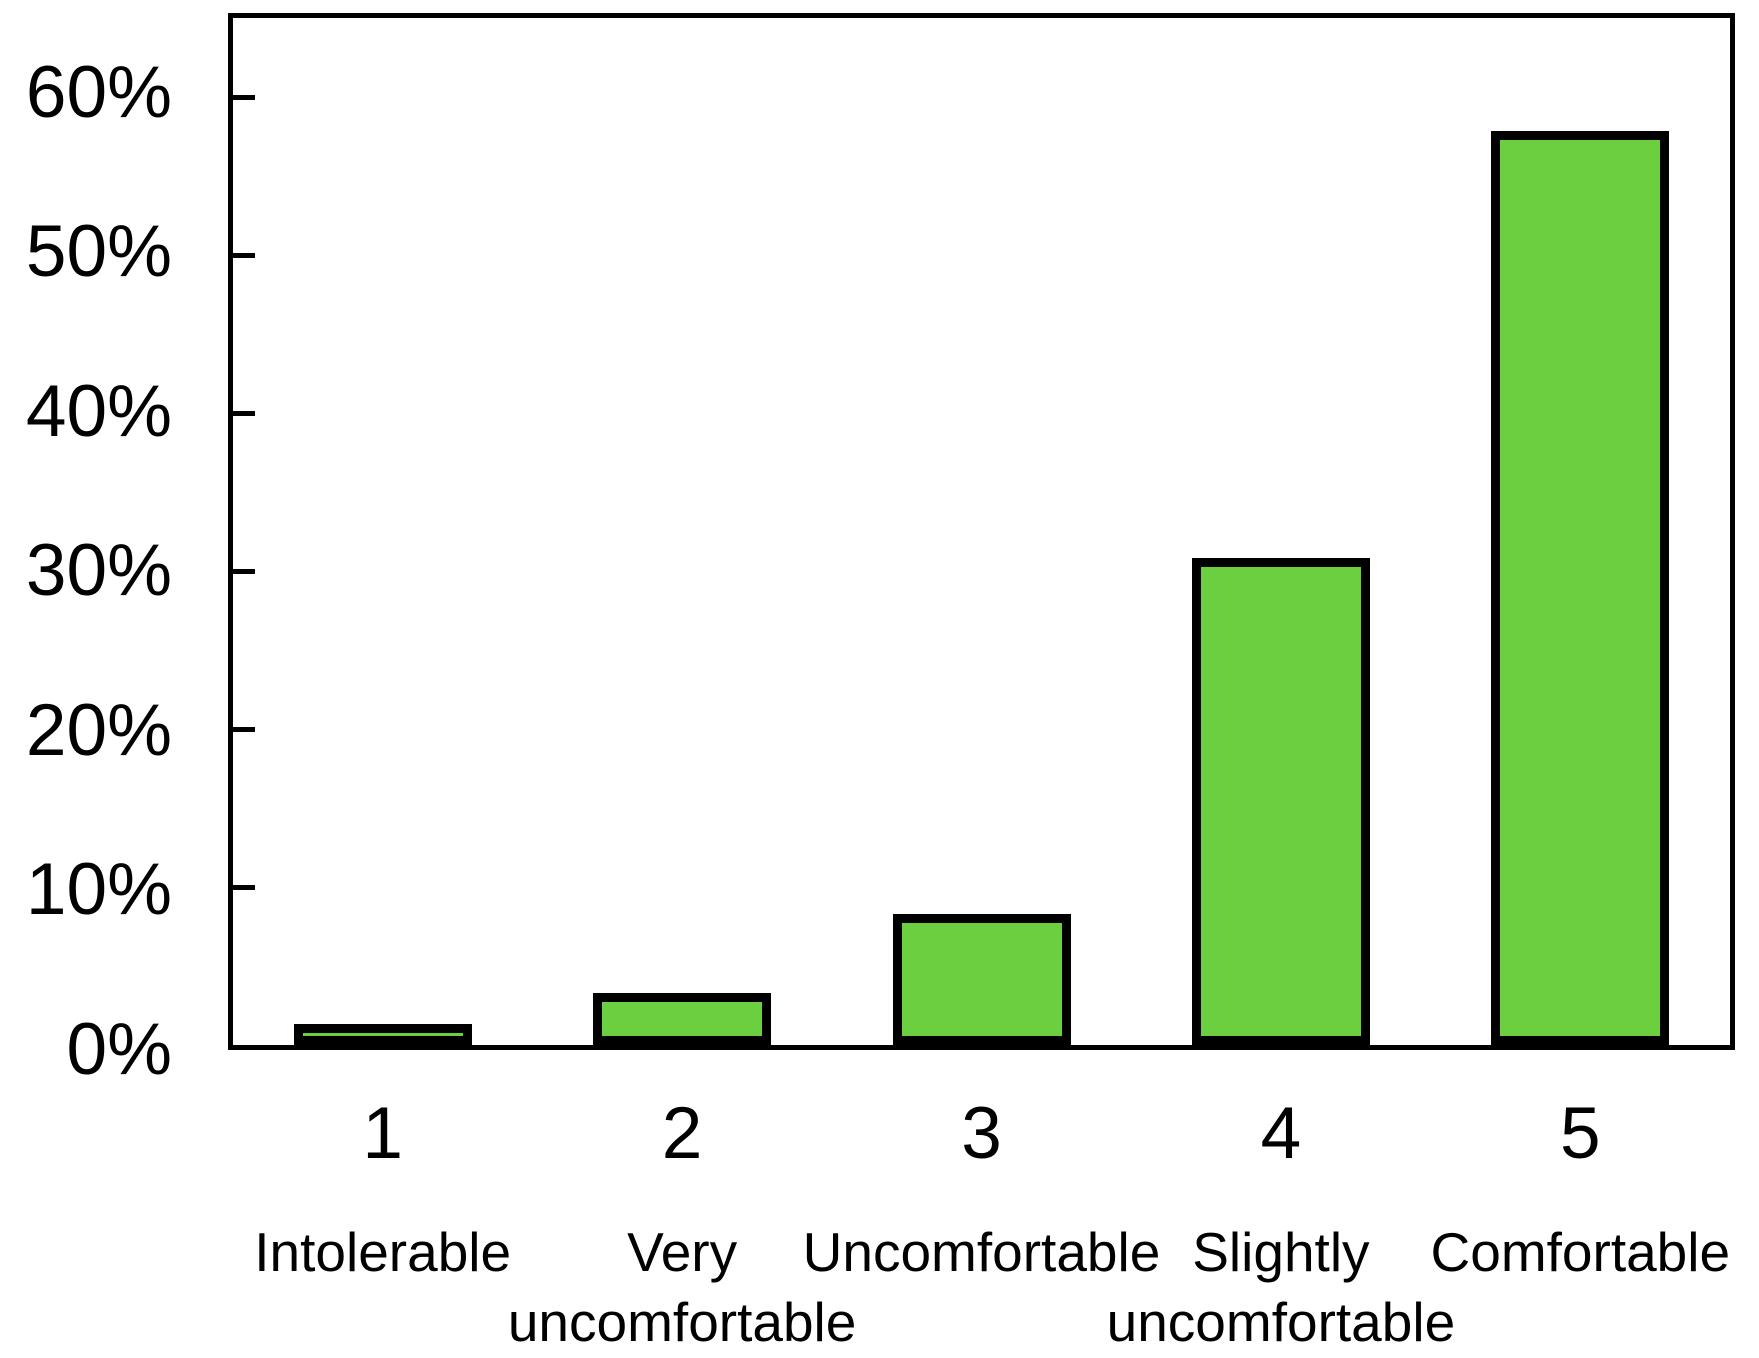  I want to click on y-axis-tick-label: 0%, so click(119, 1049).